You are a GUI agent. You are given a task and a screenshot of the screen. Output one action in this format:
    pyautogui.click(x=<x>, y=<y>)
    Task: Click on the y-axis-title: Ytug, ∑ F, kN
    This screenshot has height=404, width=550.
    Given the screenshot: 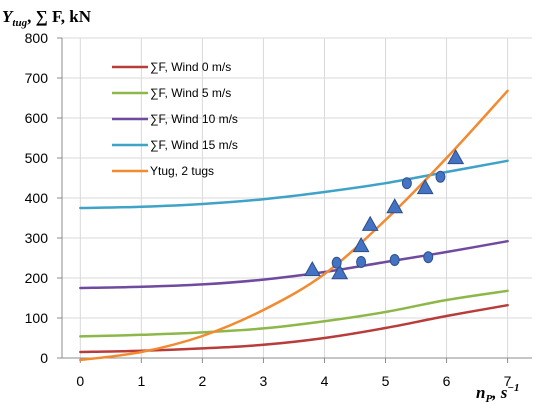 What is the action you would take?
    pyautogui.click(x=47, y=18)
    